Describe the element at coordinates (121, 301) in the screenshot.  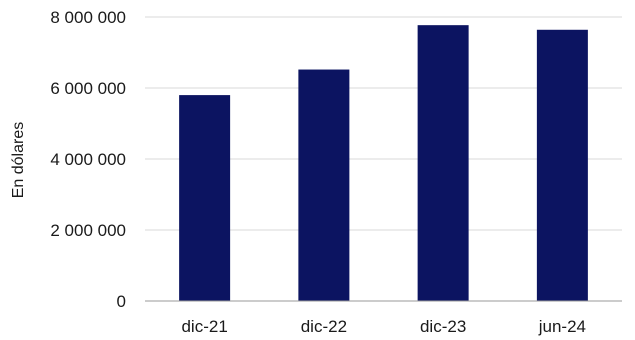
I see `y-tick-label: 0` at that location.